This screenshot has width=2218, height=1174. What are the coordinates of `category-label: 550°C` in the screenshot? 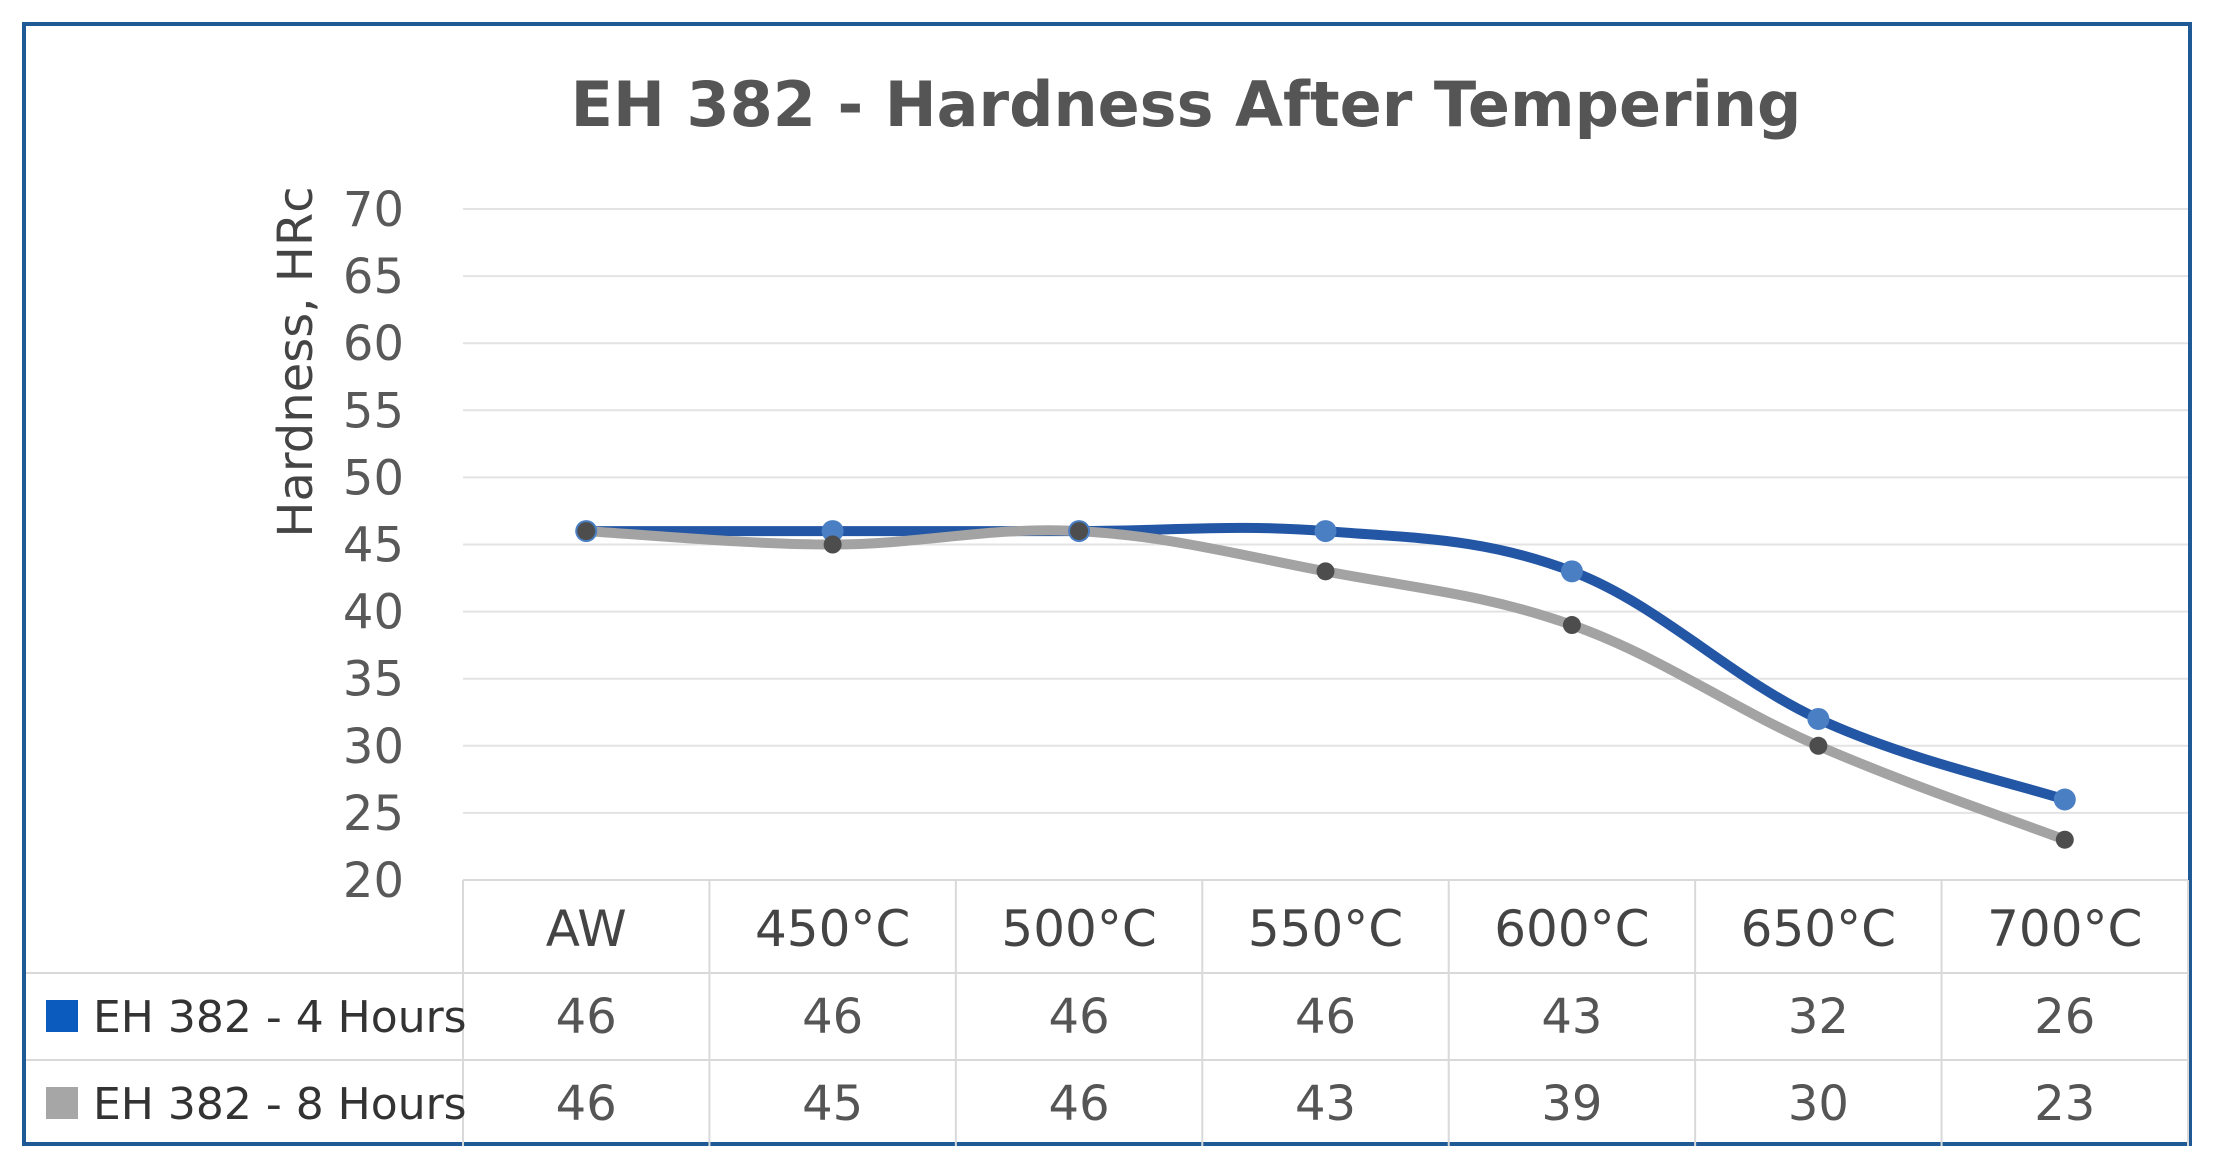 It's located at (1325, 929).